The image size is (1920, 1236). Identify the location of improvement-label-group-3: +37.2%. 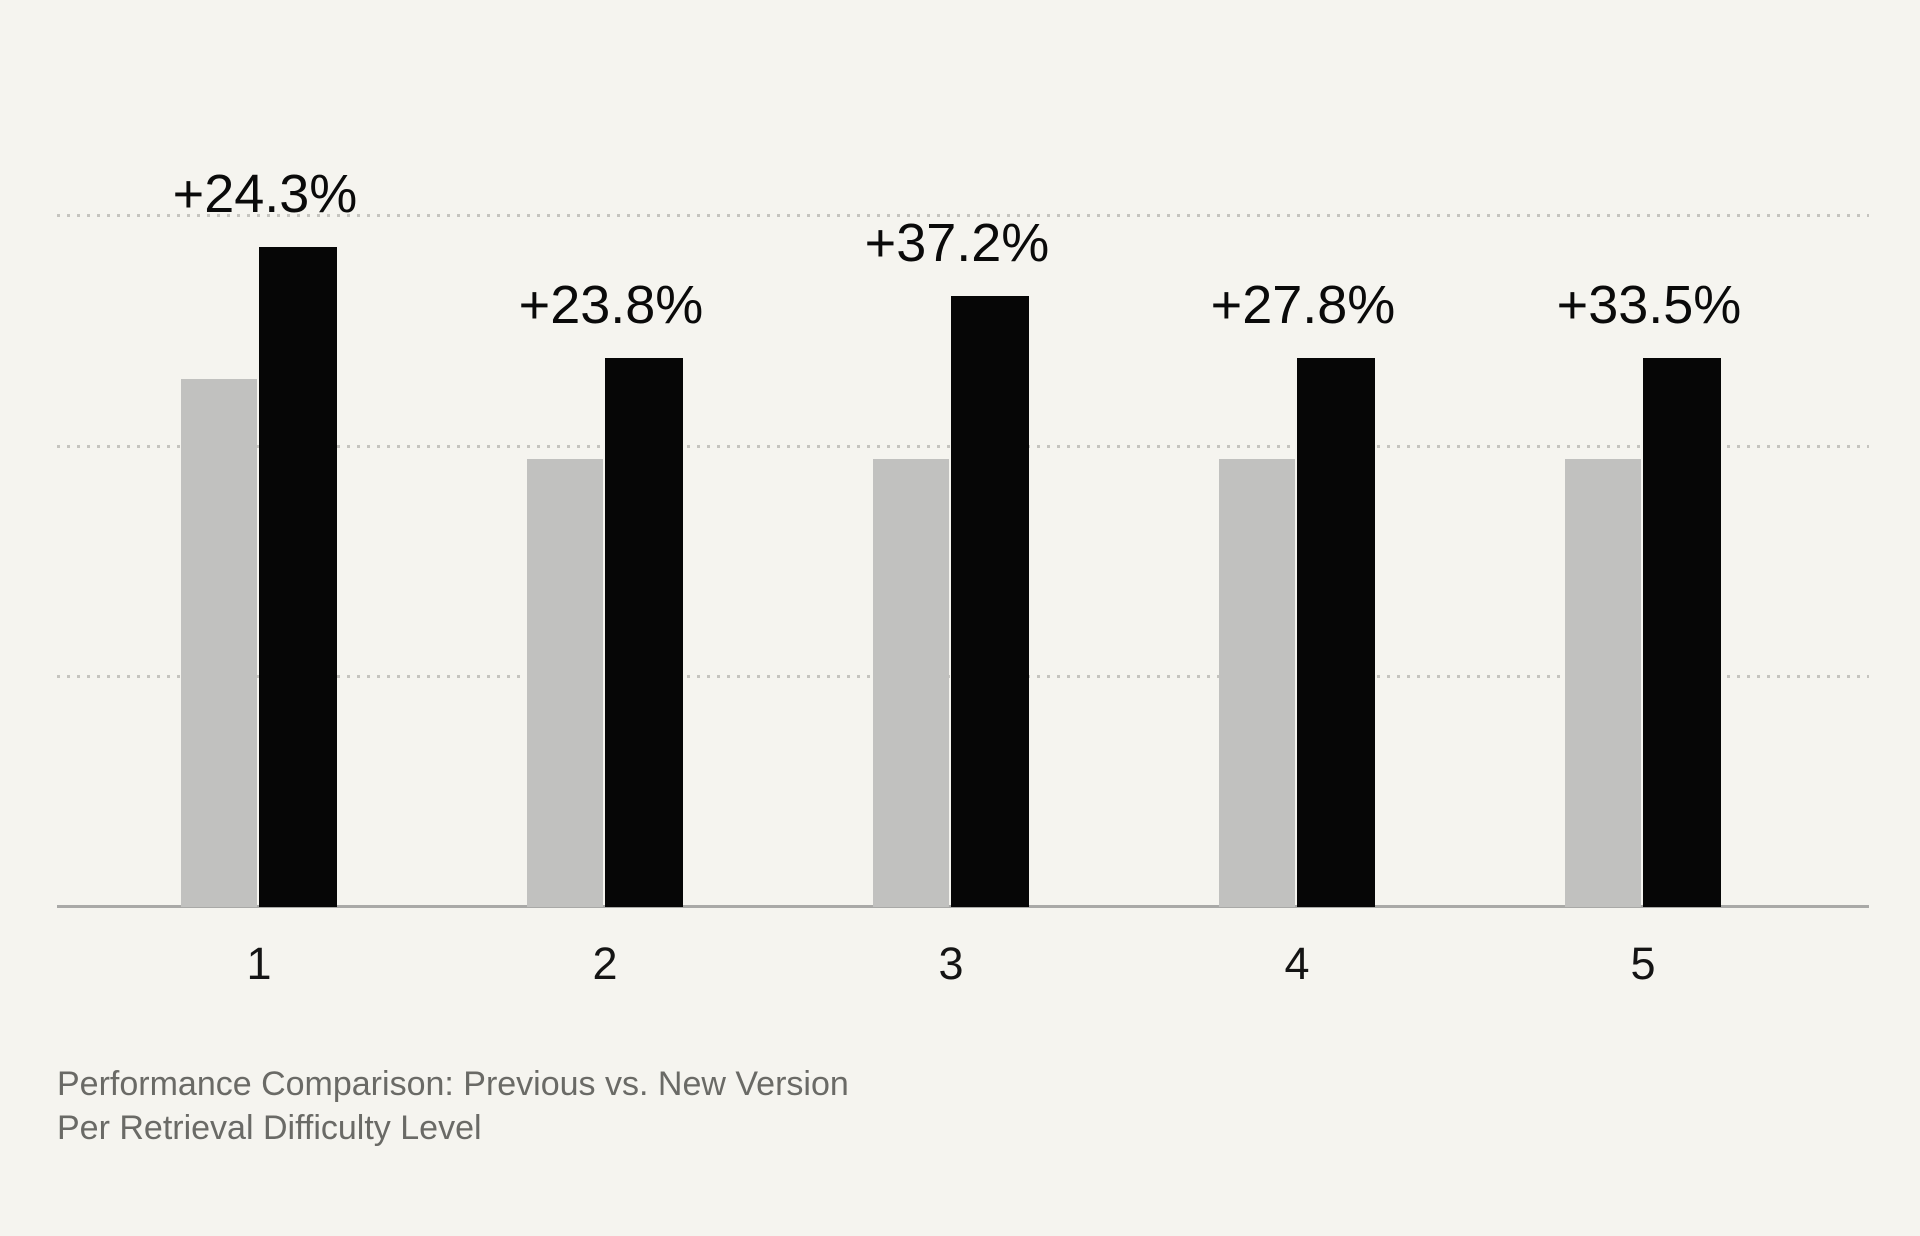
(957, 243).